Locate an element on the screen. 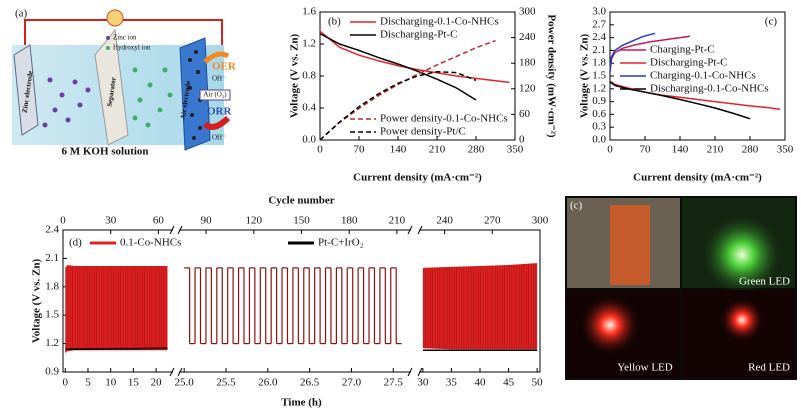 This screenshot has width=801, height=410. ion-label: Hydroxyl ion is located at coordinates (132, 48).